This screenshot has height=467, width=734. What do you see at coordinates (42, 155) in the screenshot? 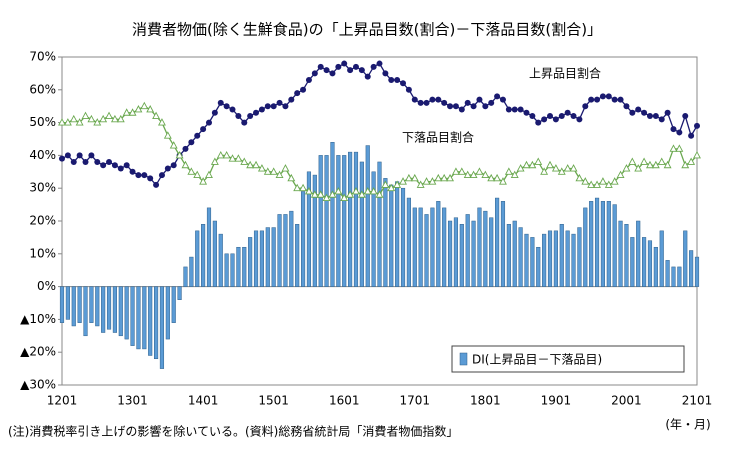
I see `y-tick-label: 40%` at bounding box center [42, 155].